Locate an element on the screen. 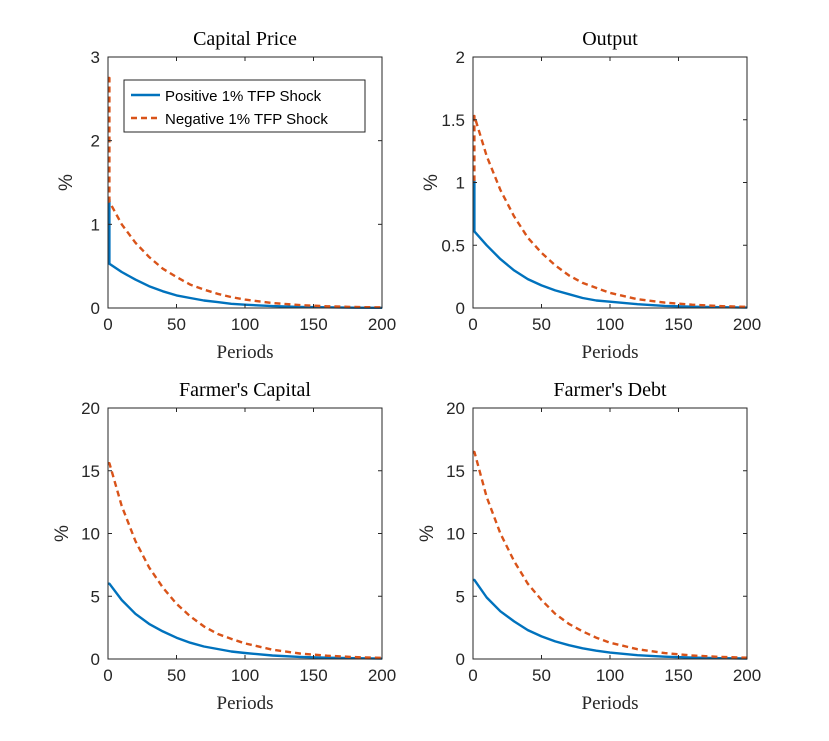 This screenshot has height=741, width=829. axes-box is located at coordinates (245, 533).